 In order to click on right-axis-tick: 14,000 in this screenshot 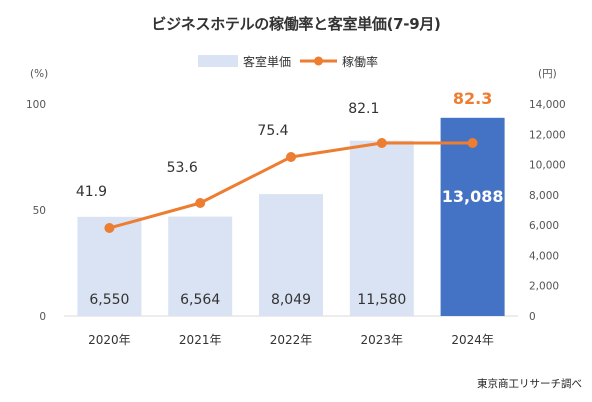, I will do `click(547, 105)`.